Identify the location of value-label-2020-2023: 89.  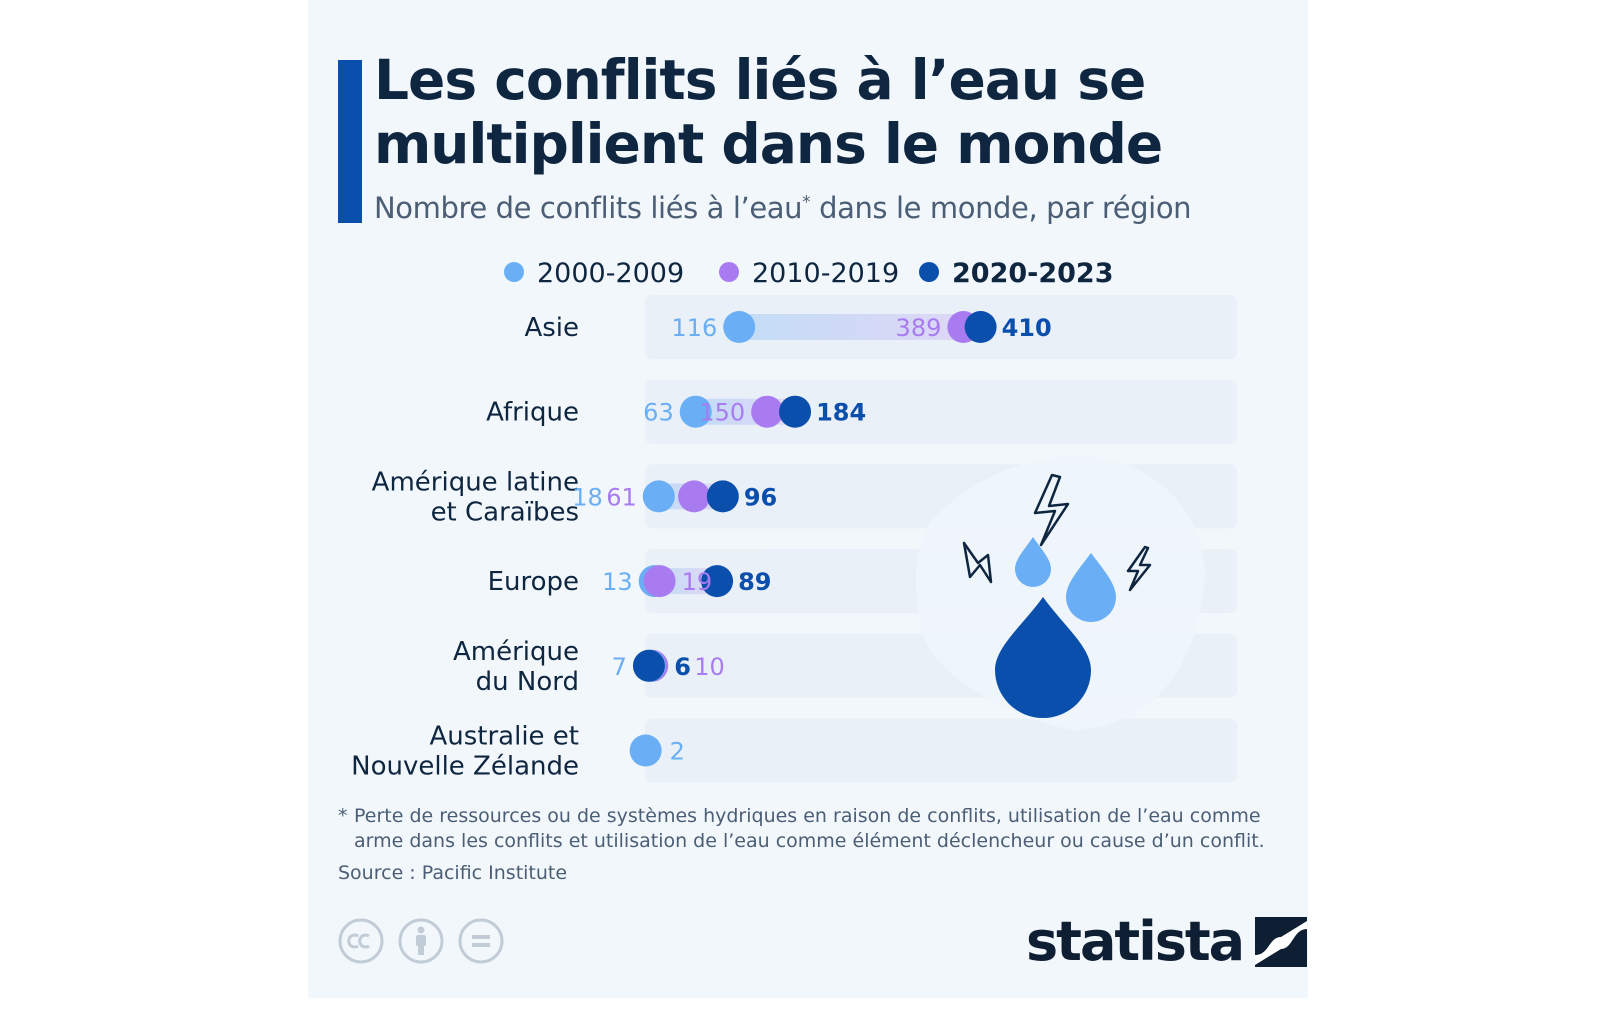
(754, 582).